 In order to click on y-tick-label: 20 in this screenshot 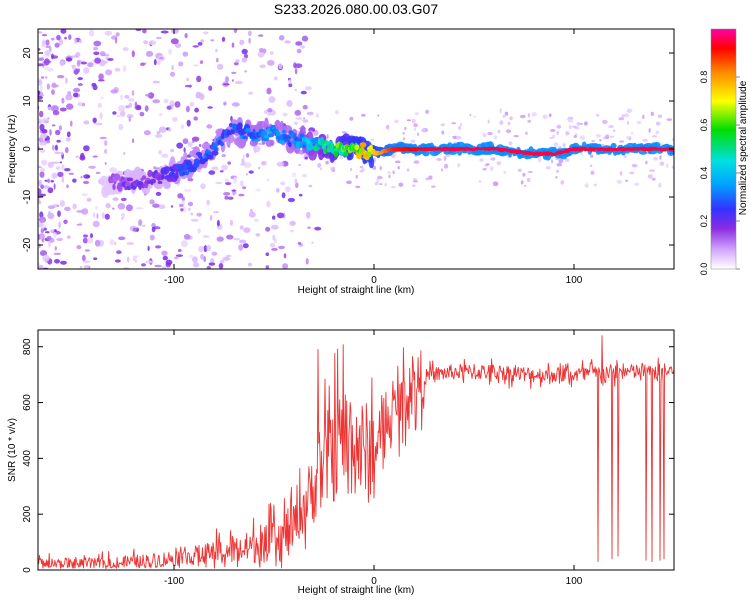, I will do `click(27, 53)`.